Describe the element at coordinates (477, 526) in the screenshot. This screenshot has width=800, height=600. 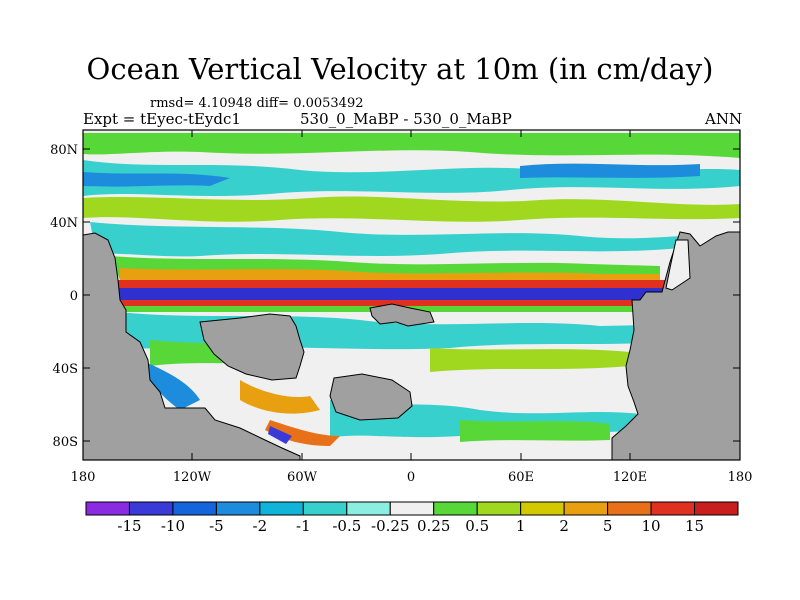
I see `colorbar-label: 0.5` at that location.